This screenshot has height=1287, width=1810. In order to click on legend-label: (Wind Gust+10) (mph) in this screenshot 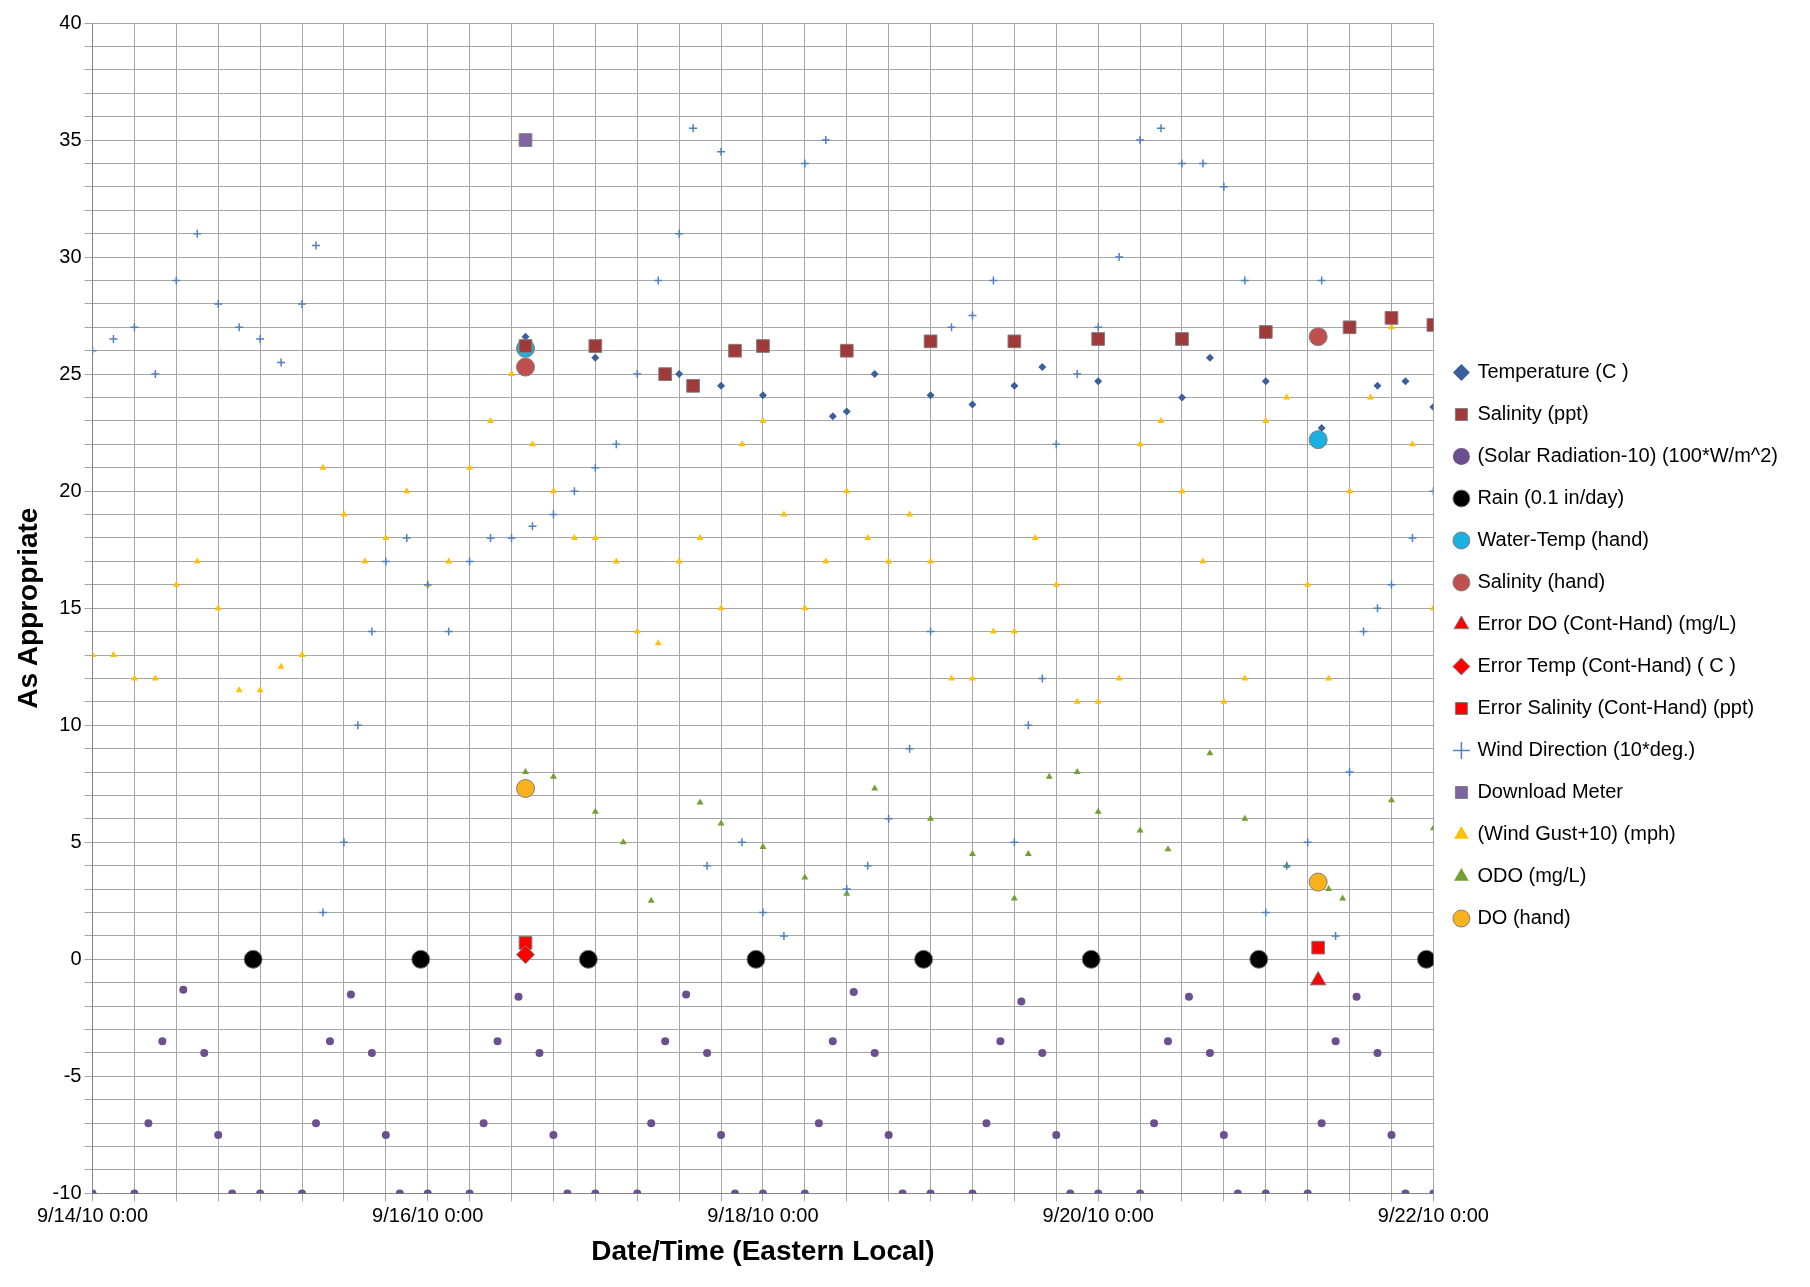, I will do `click(1576, 833)`.